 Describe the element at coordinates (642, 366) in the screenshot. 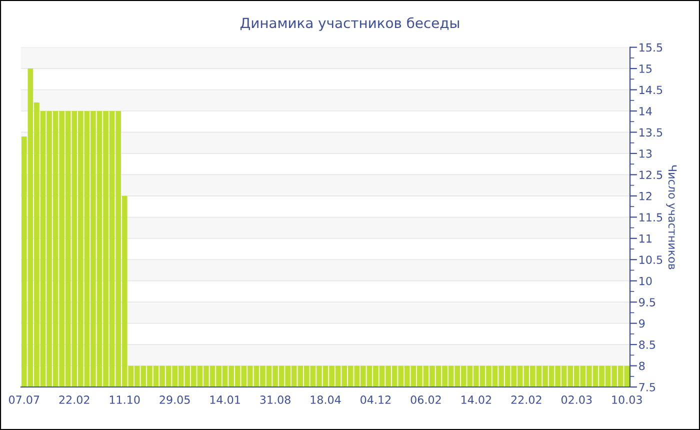

I see `y-tick-label: 8` at that location.